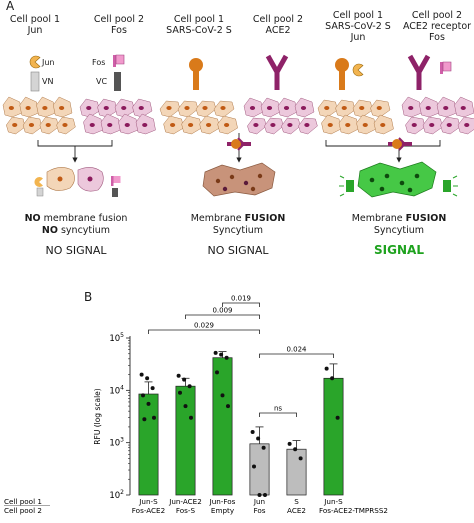  I want to click on bar-jun-fos-empty, so click(222, 426).